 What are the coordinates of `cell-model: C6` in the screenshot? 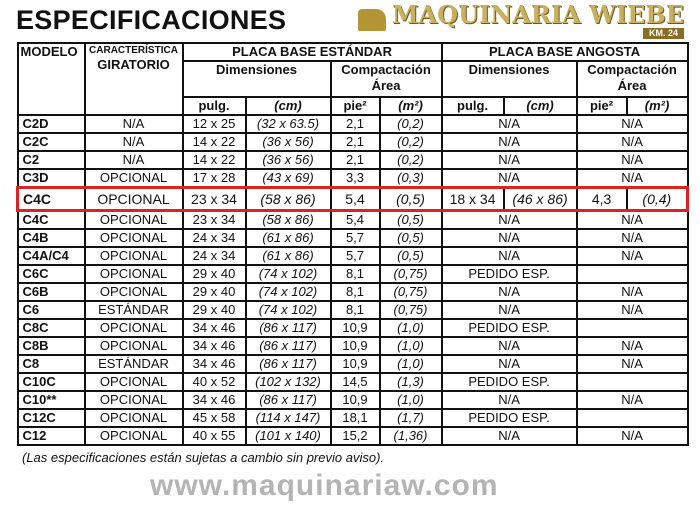 It's located at (51, 310).